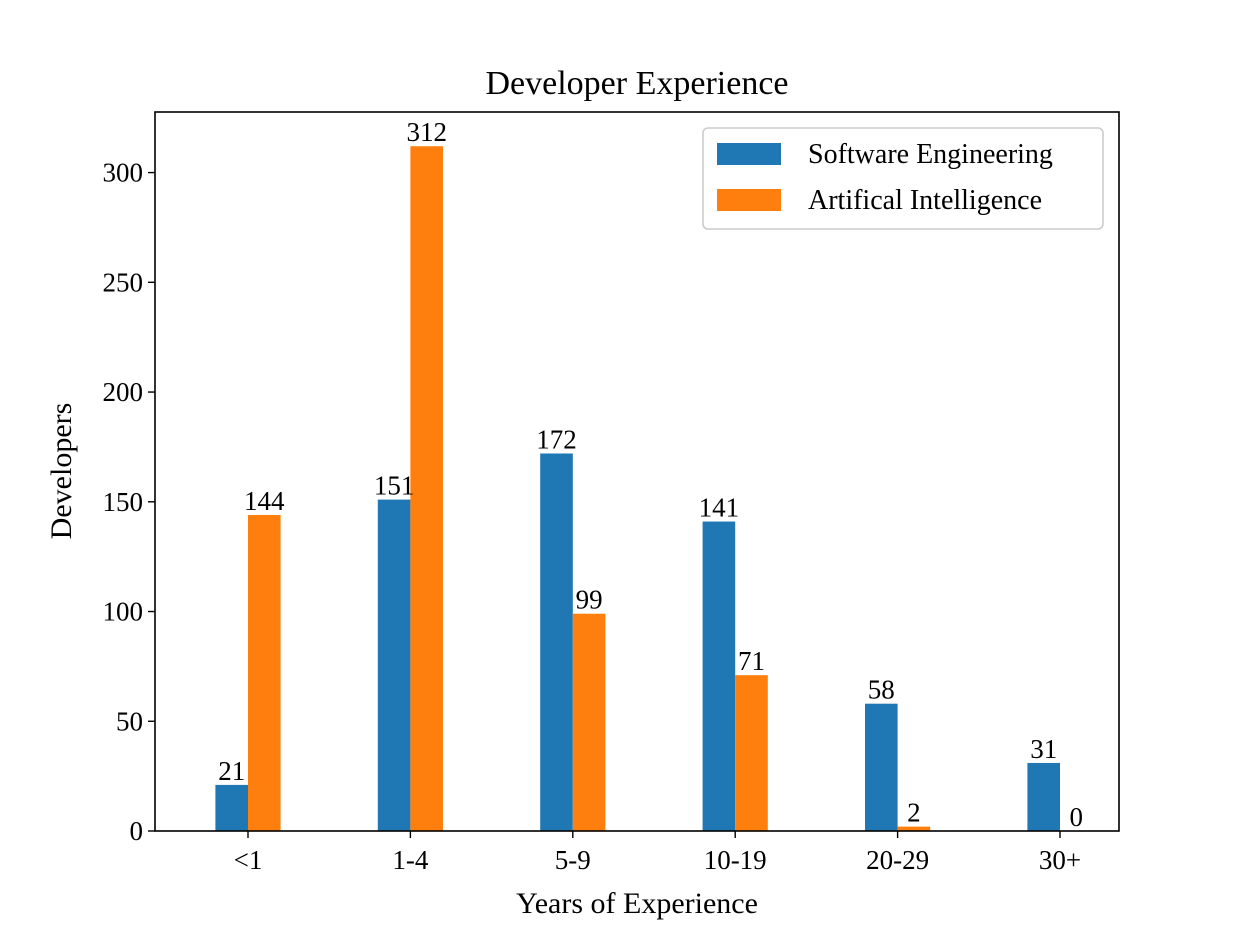  What do you see at coordinates (123, 612) in the screenshot?
I see `y-tick-label: 100` at bounding box center [123, 612].